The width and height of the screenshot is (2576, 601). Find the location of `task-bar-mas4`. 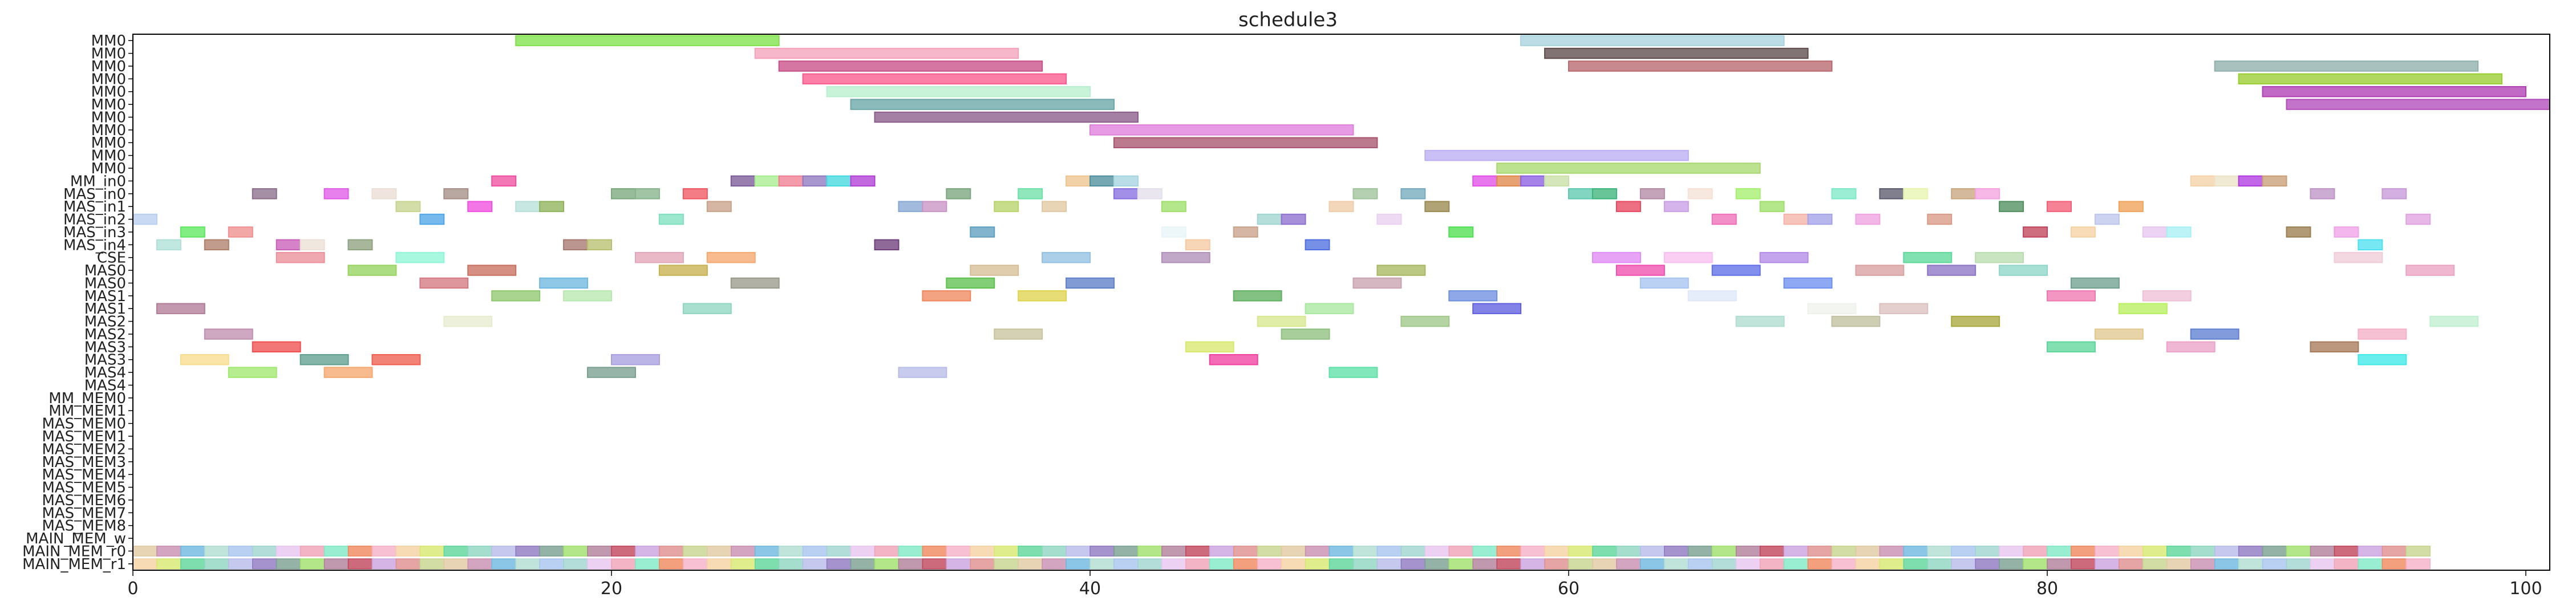

task-bar-mas4 is located at coordinates (922, 372).